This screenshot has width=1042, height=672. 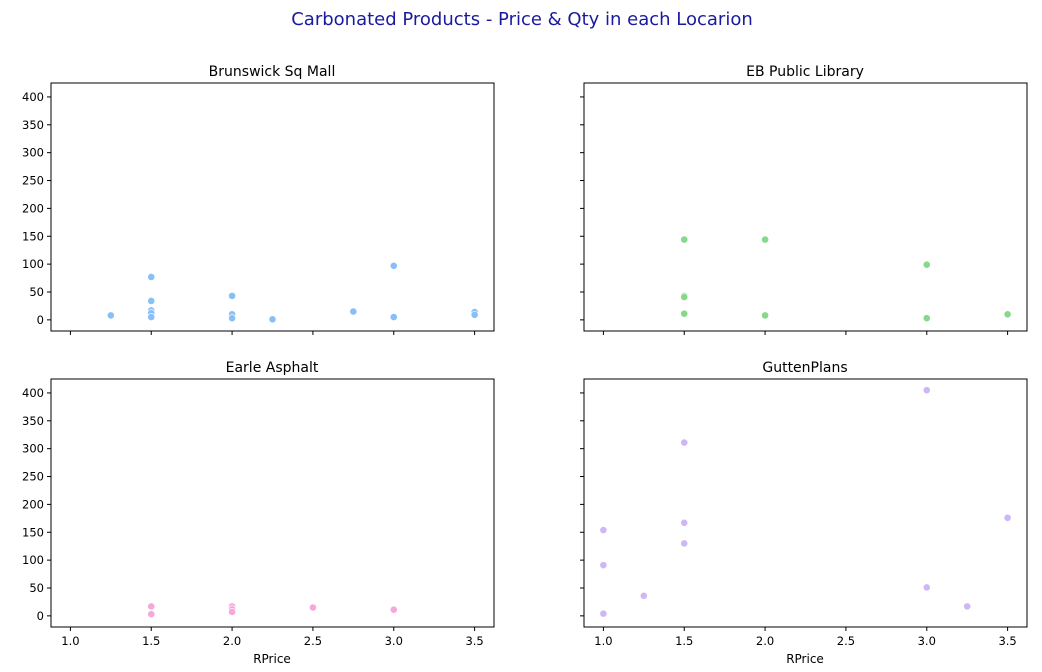 I want to click on subplot-title: Brunswick Sq Mall, so click(x=272, y=72).